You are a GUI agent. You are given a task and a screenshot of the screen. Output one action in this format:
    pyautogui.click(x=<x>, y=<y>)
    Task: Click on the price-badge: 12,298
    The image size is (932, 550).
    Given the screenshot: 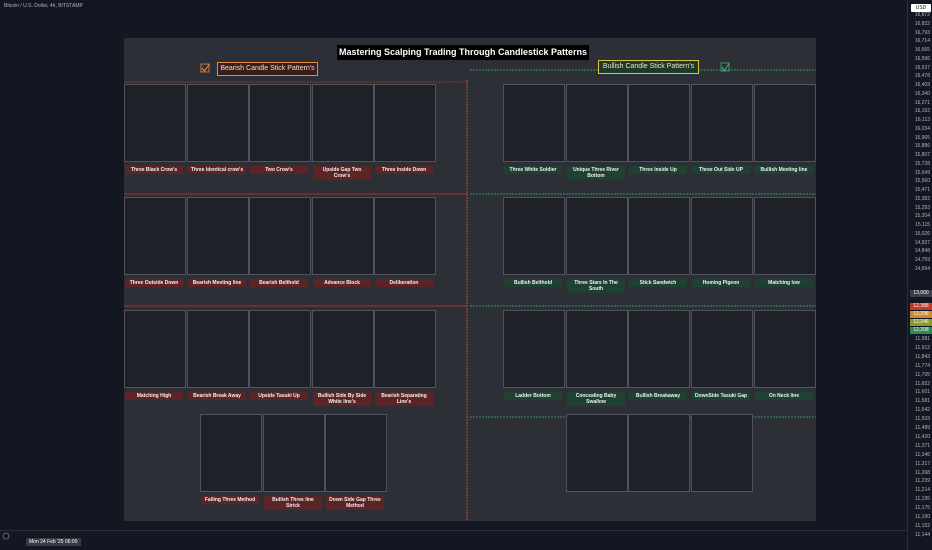 What is the action you would take?
    pyautogui.click(x=921, y=314)
    